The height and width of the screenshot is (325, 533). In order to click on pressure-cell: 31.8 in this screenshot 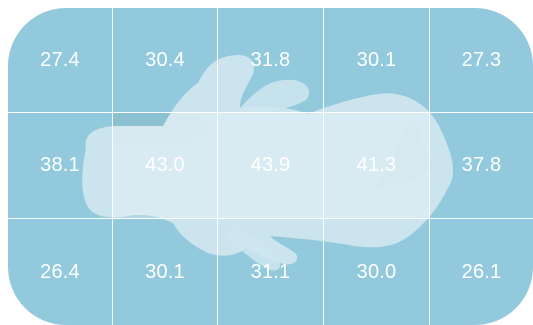, I will do `click(271, 60)`.